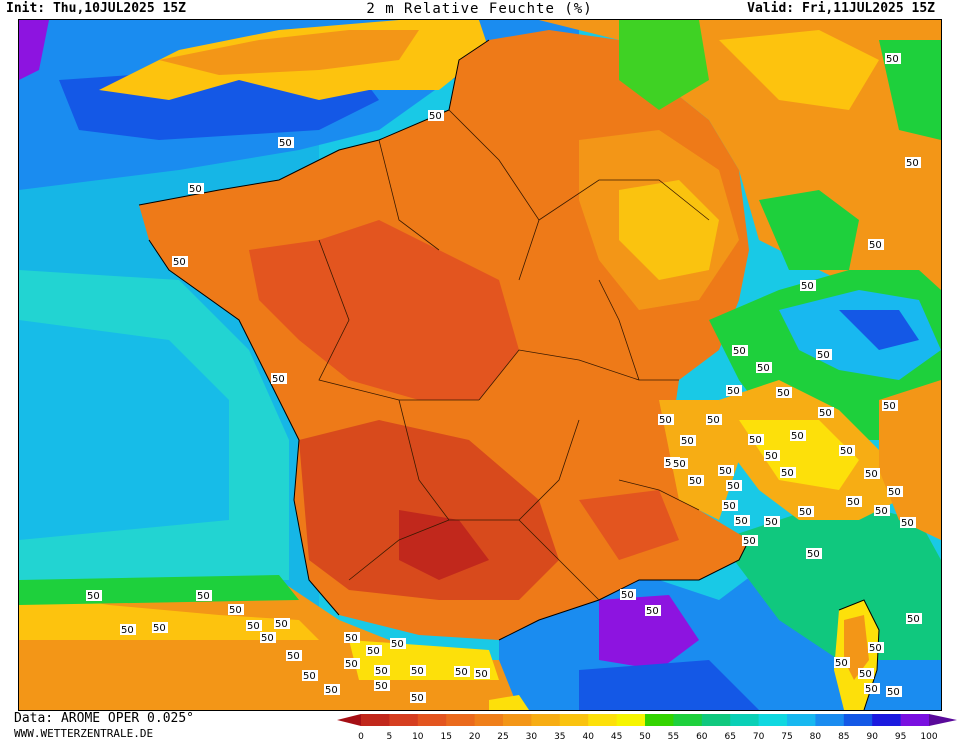 The image size is (959, 741). I want to click on med-south-blue, so click(669, 685).